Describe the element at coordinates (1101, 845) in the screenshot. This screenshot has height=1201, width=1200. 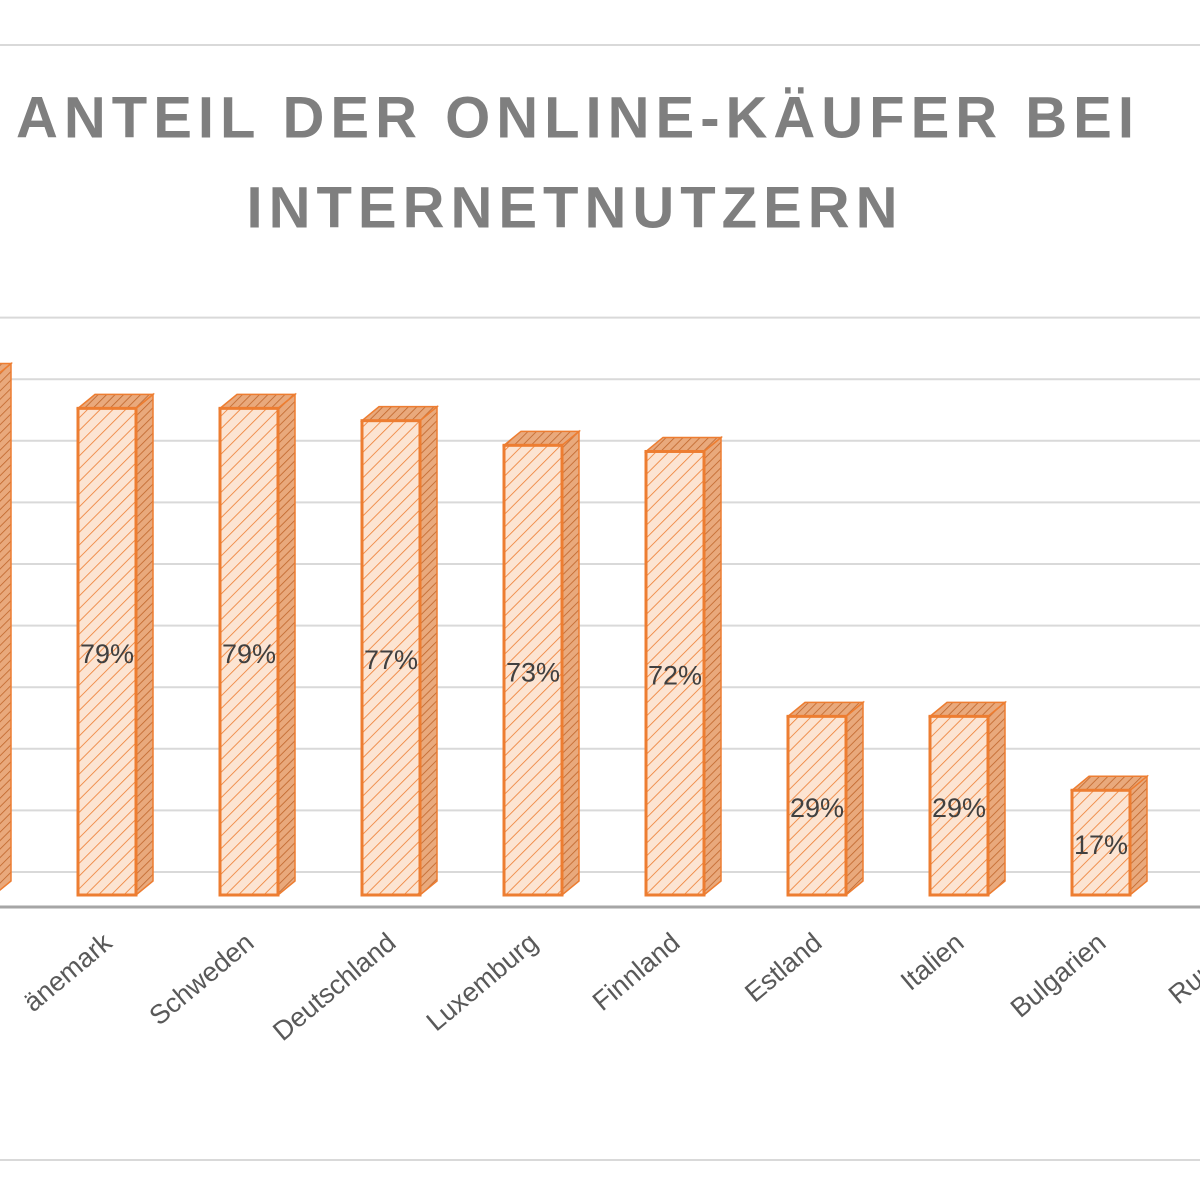
I see `data-label: 17%` at that location.